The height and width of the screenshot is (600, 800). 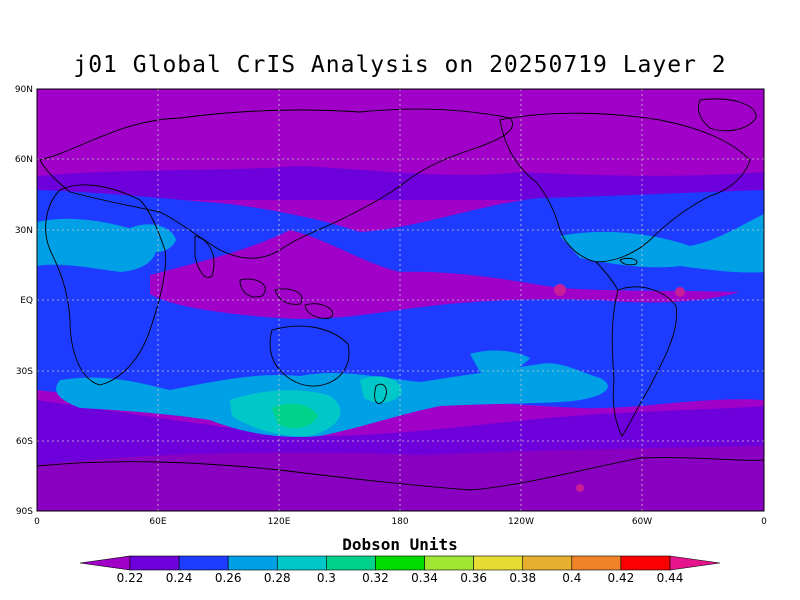 What do you see at coordinates (24, 90) in the screenshot?
I see `lat-tick-label: 90N` at bounding box center [24, 90].